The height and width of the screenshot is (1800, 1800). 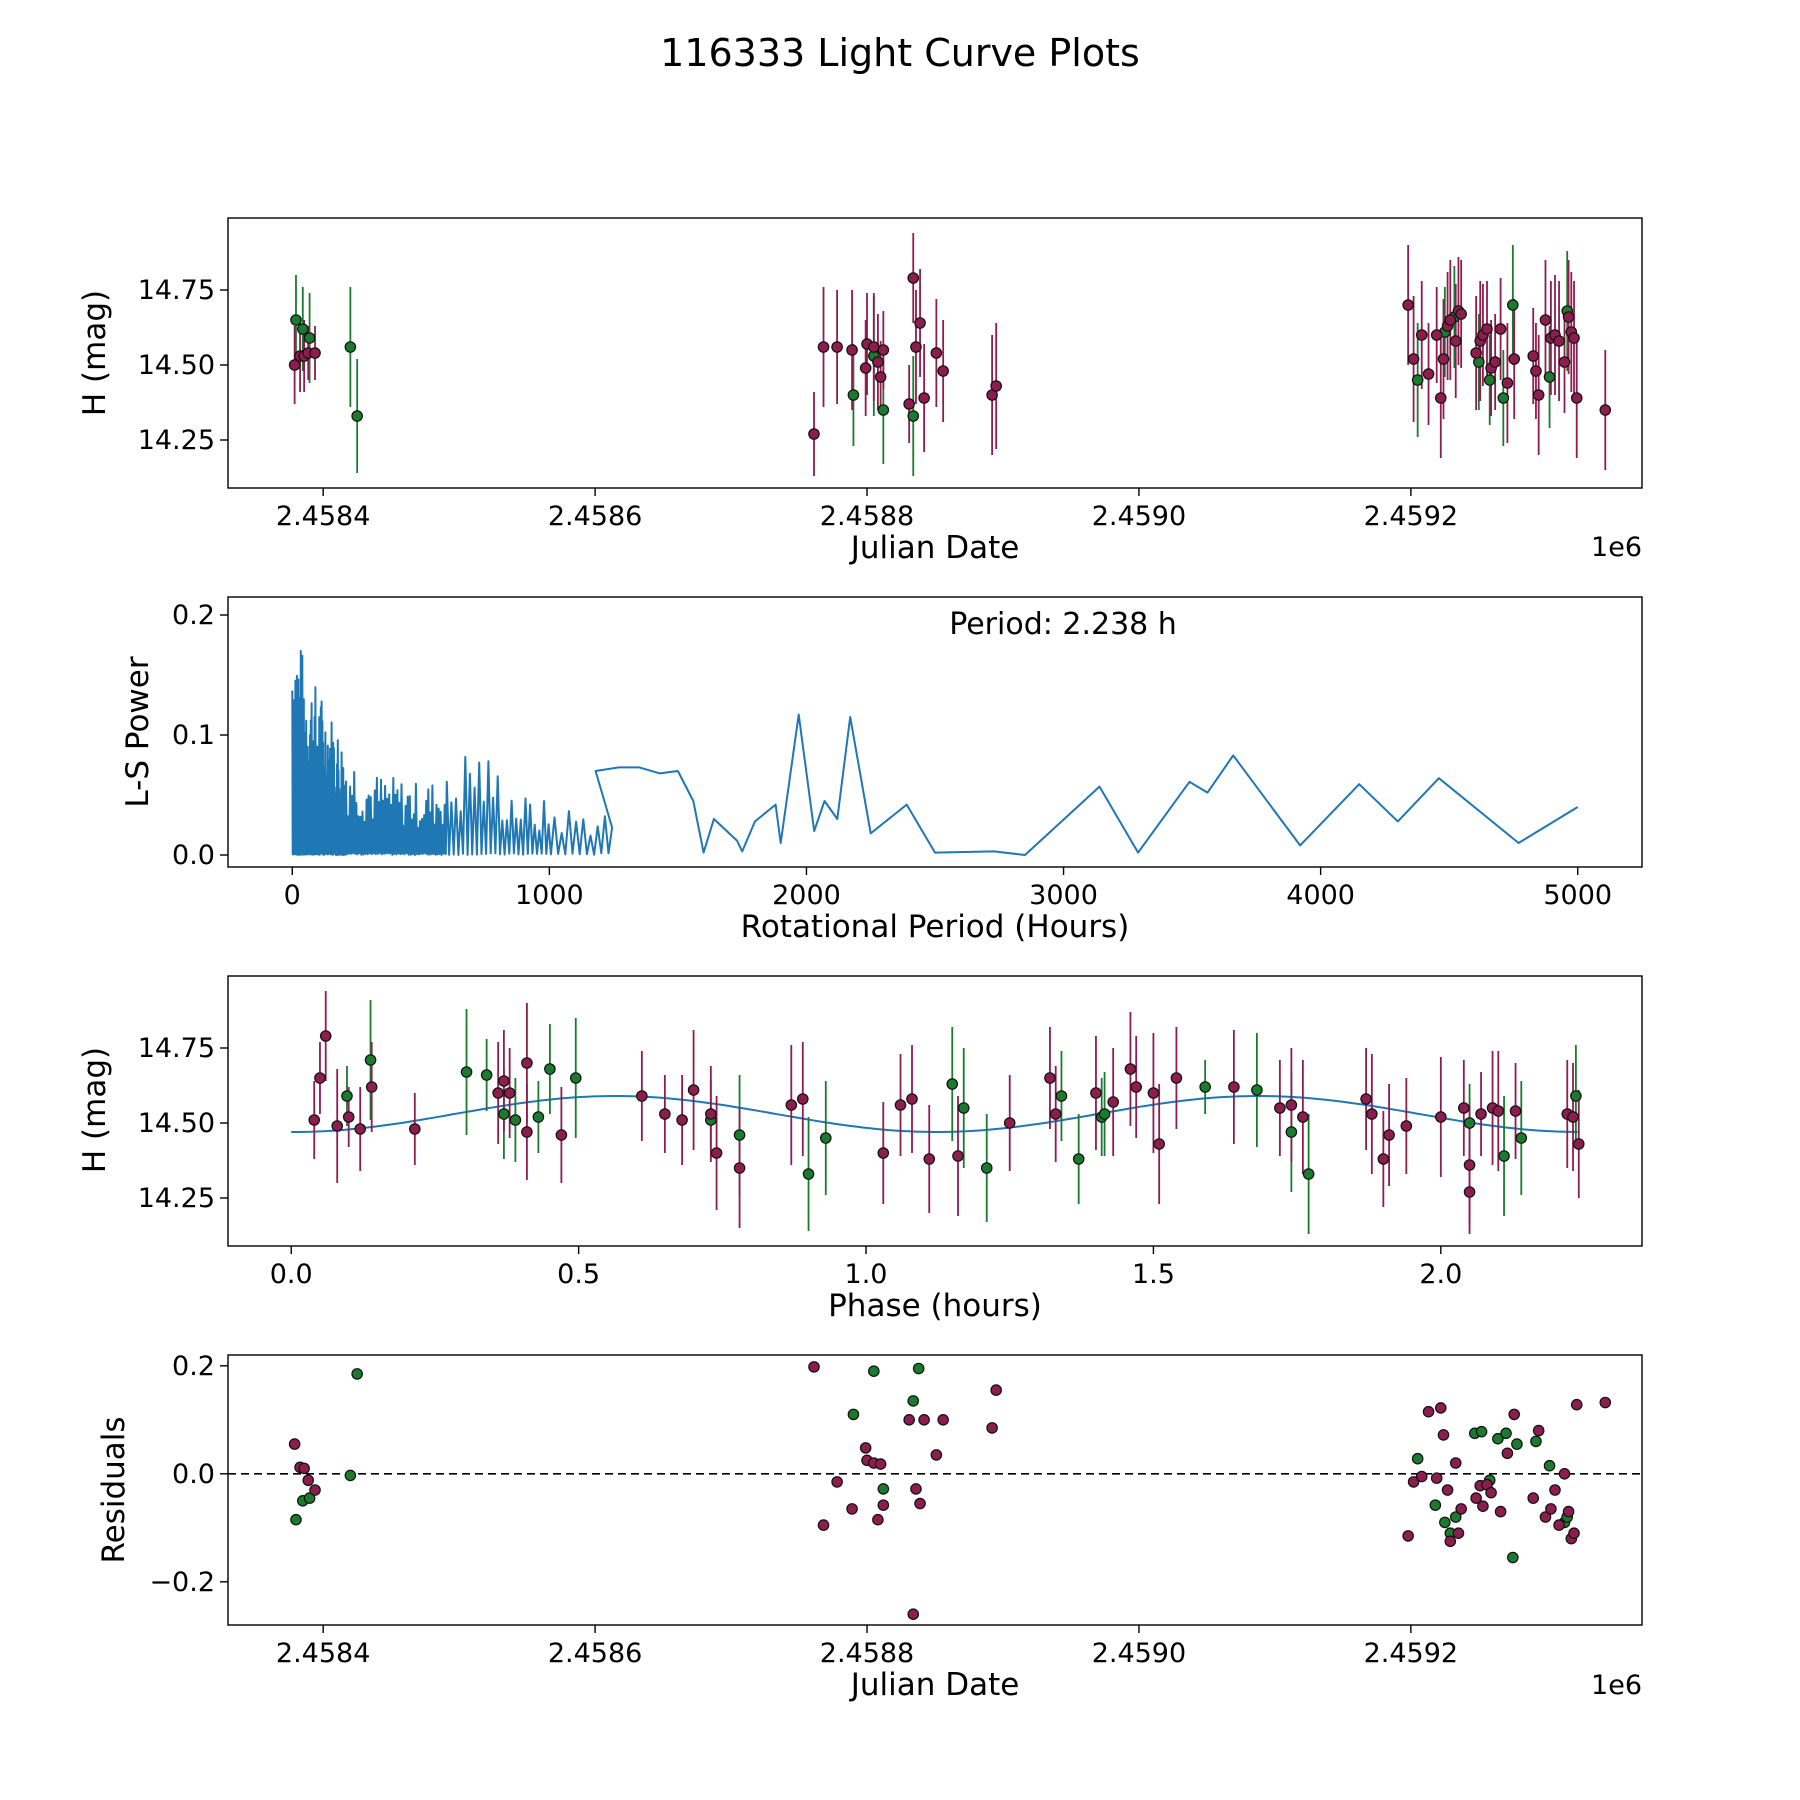 What do you see at coordinates (193, 615) in the screenshot?
I see `periodogram-ytick-label: 0.2` at bounding box center [193, 615].